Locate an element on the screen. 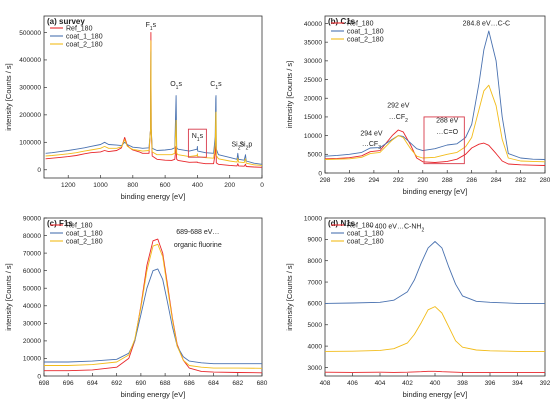  annotation-label: 294 eV is located at coordinates (371, 134).